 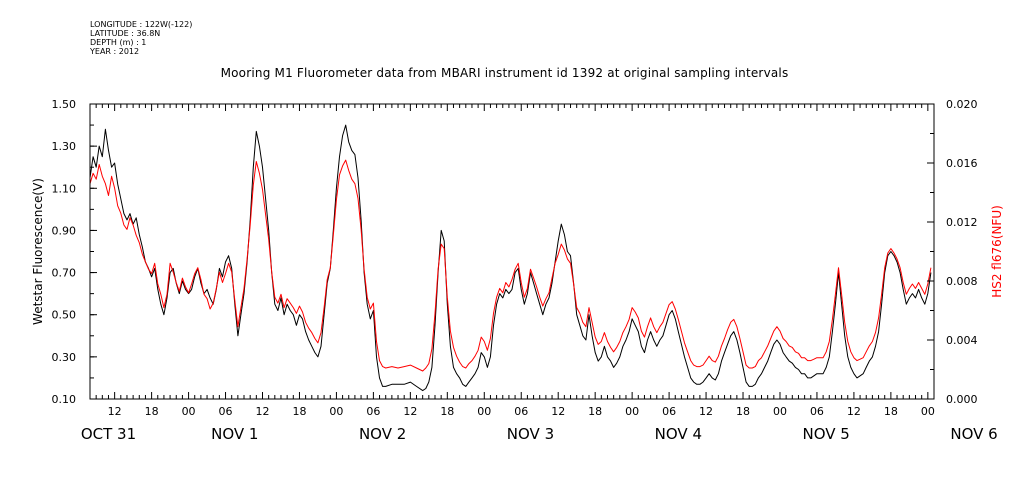 What do you see at coordinates (64, 146) in the screenshot?
I see `y-tick-label-left: 1.30` at bounding box center [64, 146].